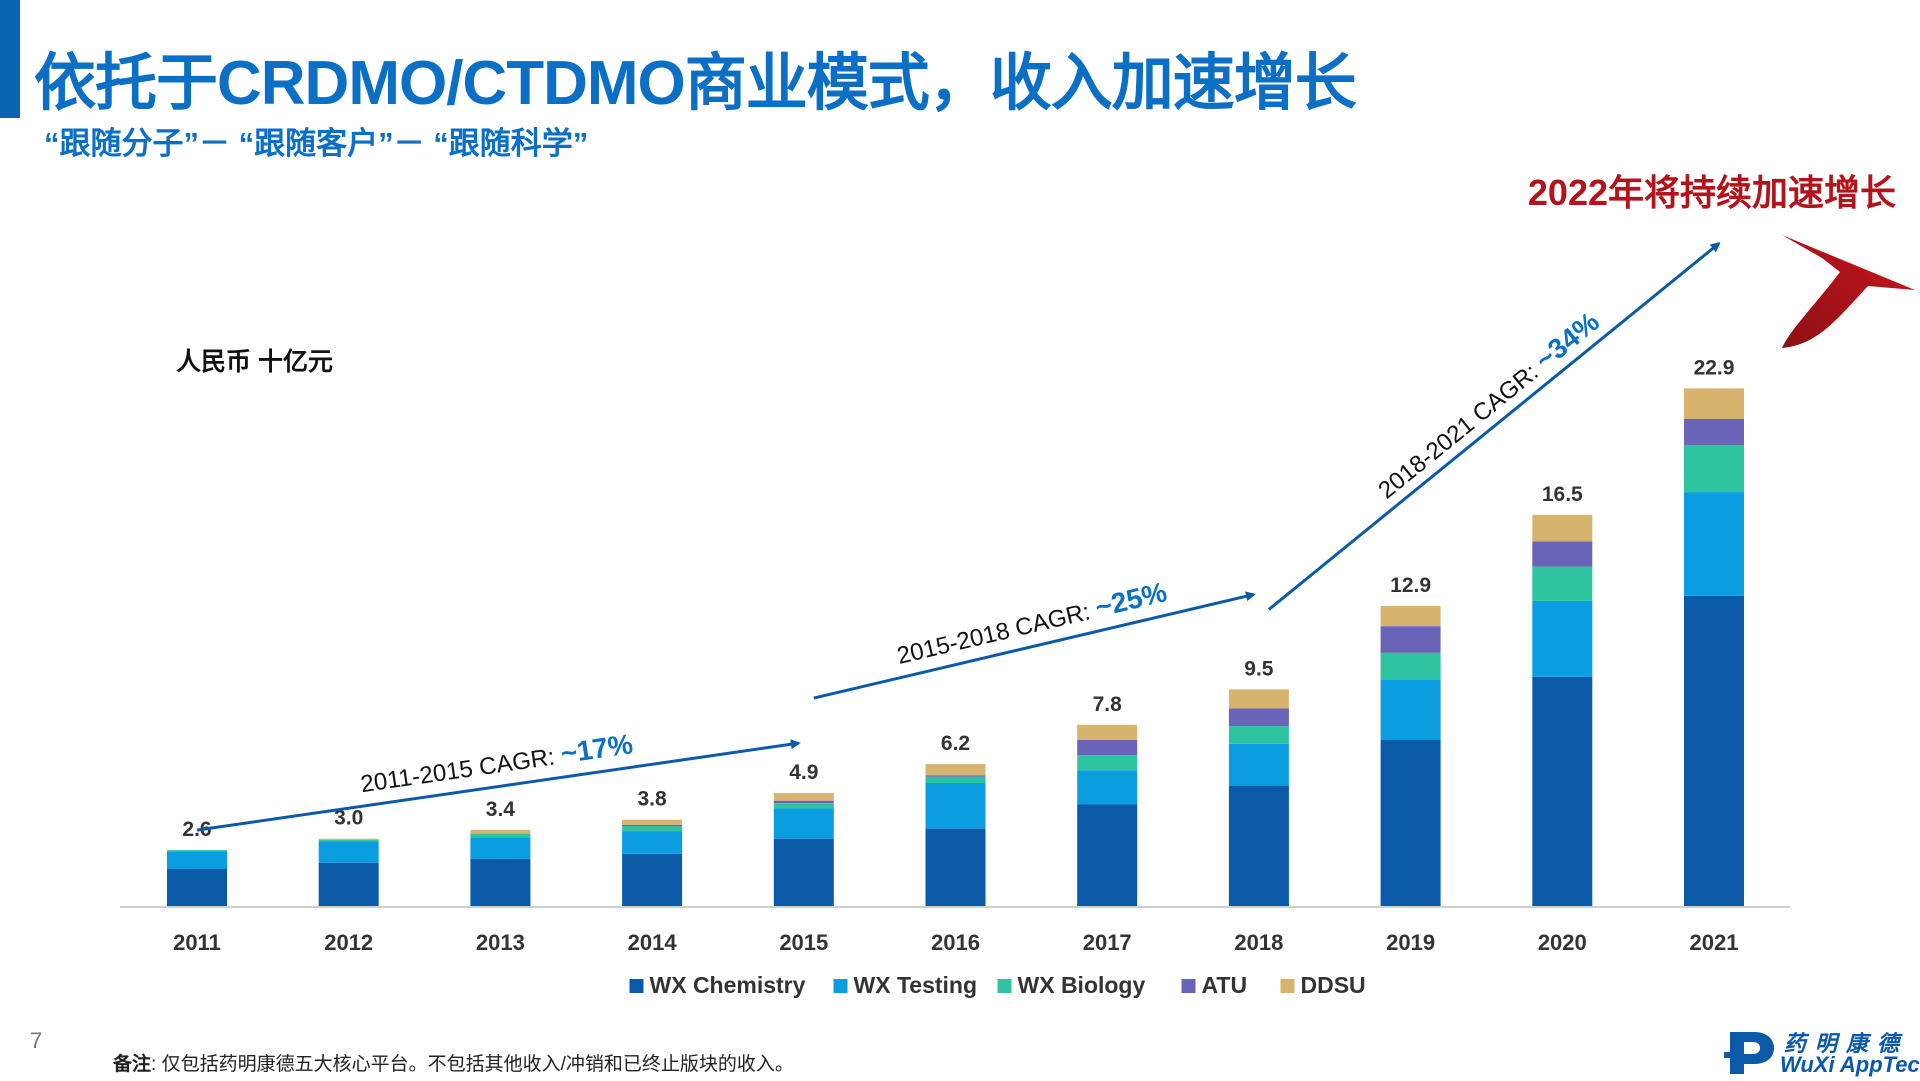  What do you see at coordinates (1188, 986) in the screenshot?
I see `legend-swatch-atu` at bounding box center [1188, 986].